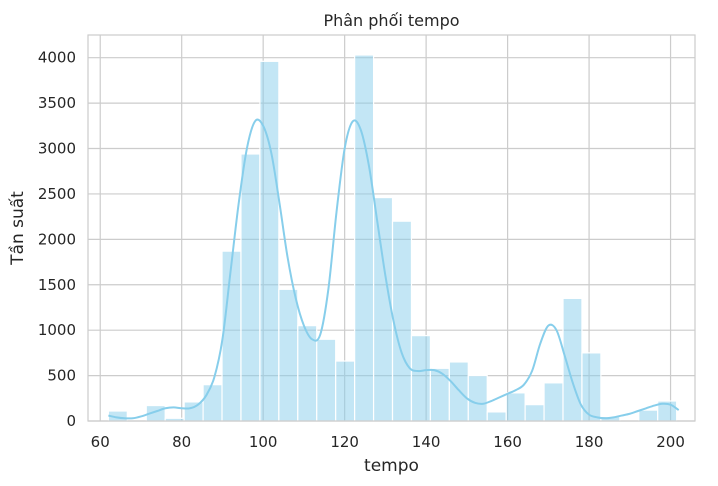  Describe the element at coordinates (61, 376) in the screenshot. I see `y-tick-label: 500` at that location.